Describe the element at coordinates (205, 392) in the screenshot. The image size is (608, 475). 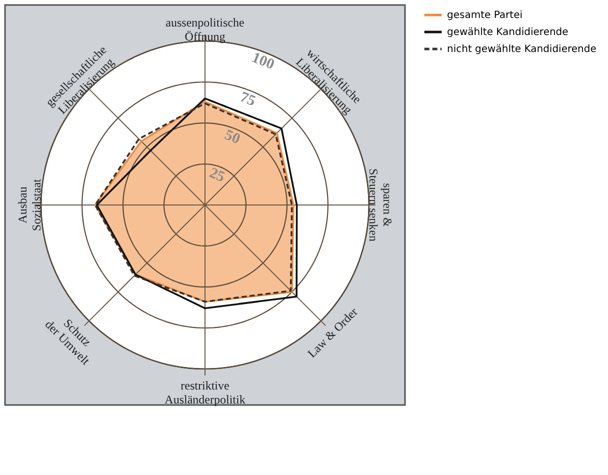
I see `spoke-label: restriktive Ausländerpolitik` at that location.